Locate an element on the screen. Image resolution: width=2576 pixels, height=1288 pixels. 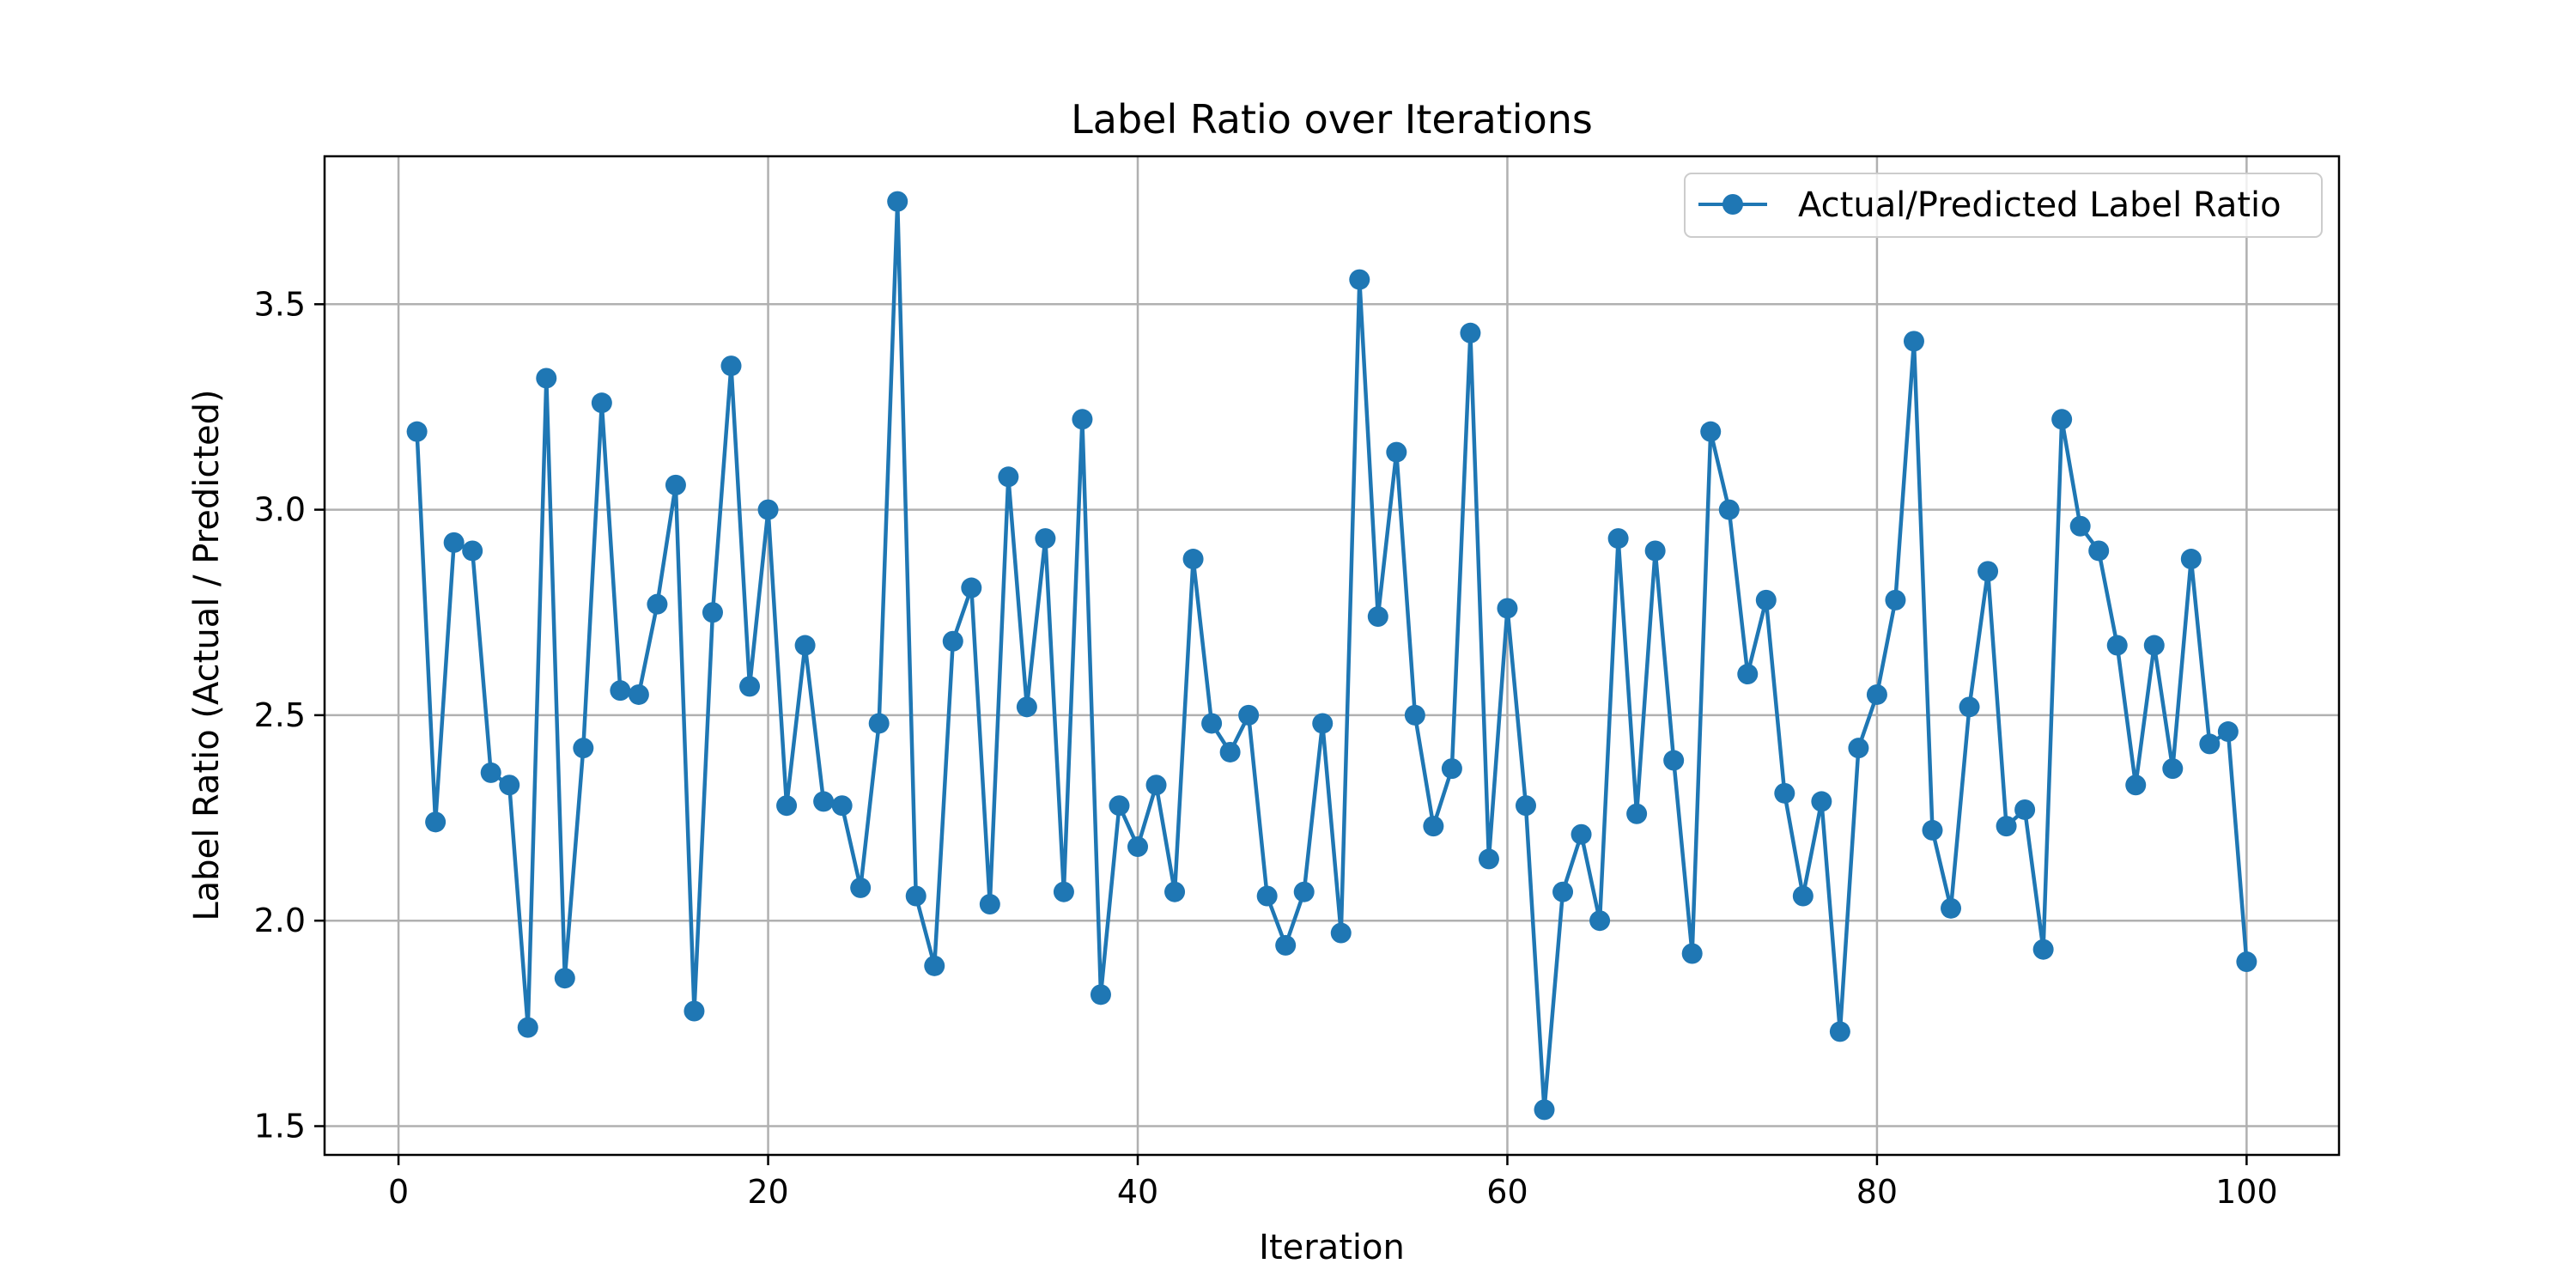
x-tick-label: 100 is located at coordinates (2246, 1192).